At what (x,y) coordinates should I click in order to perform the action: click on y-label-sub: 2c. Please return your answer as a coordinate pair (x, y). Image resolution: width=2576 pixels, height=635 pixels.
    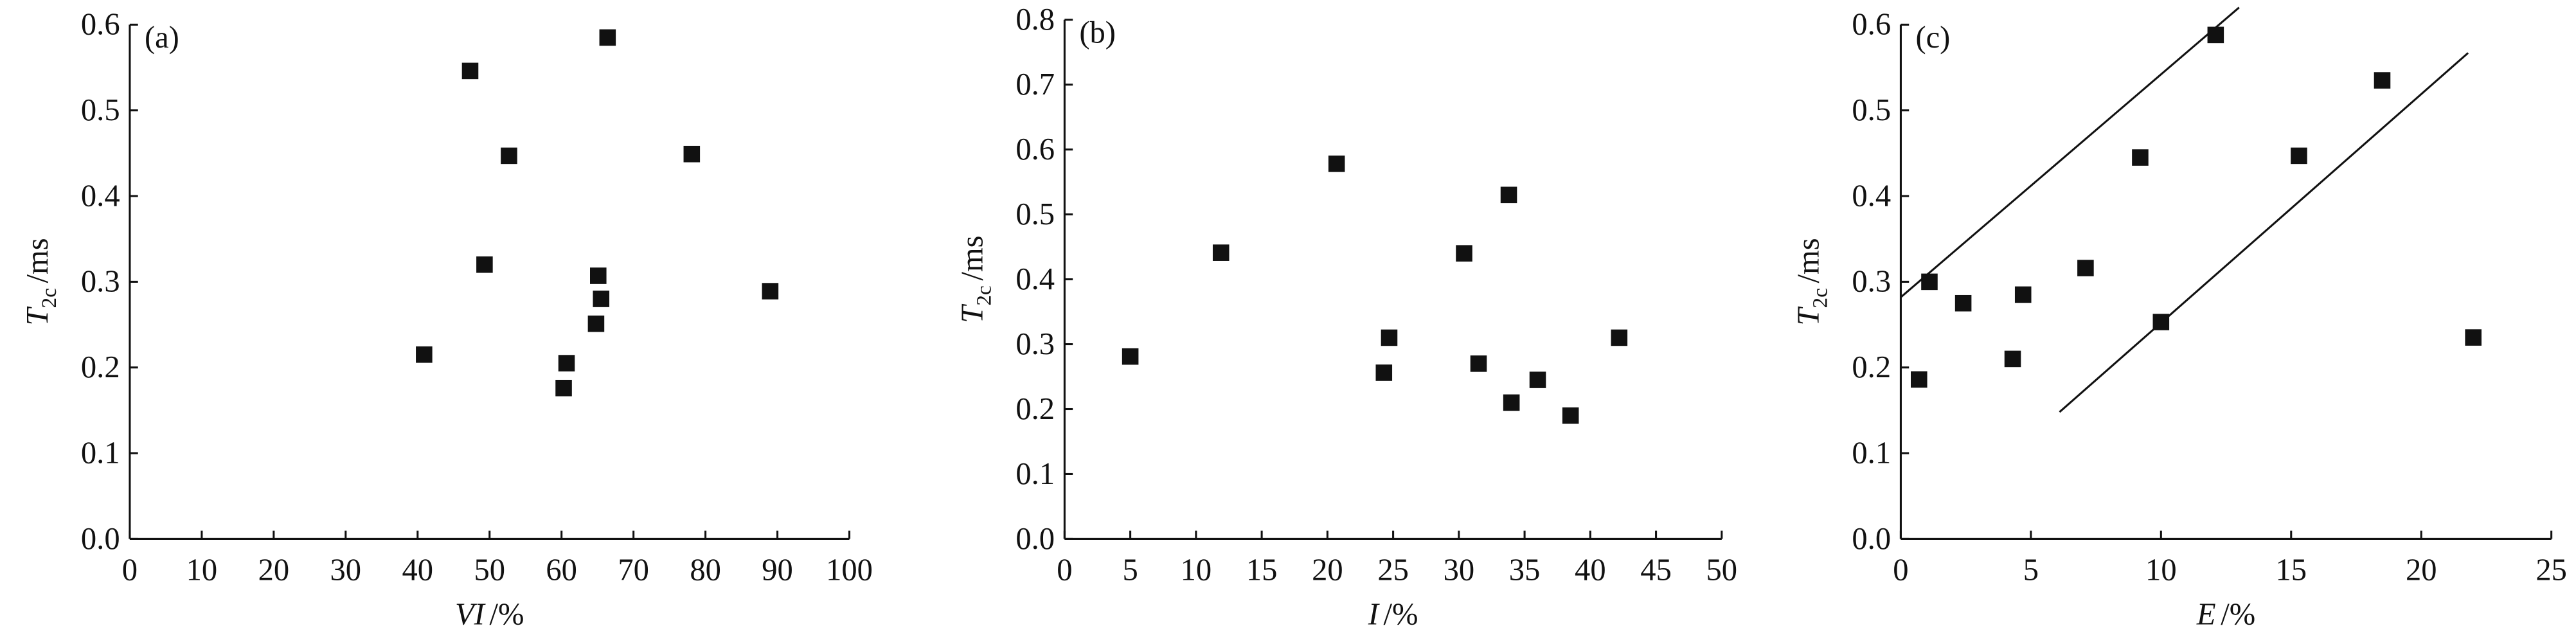
    Looking at the image, I should click on (1820, 298).